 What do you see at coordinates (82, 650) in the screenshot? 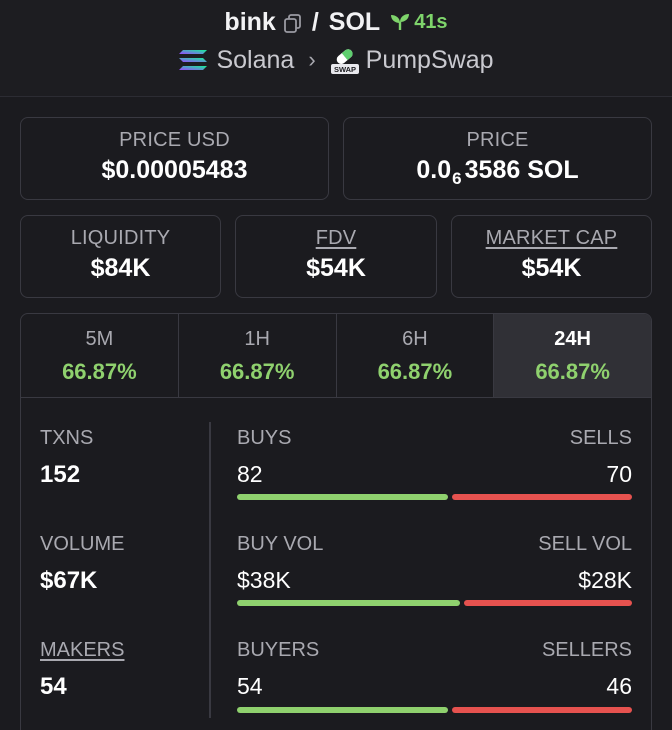
I see `makers-label: MAKERS` at bounding box center [82, 650].